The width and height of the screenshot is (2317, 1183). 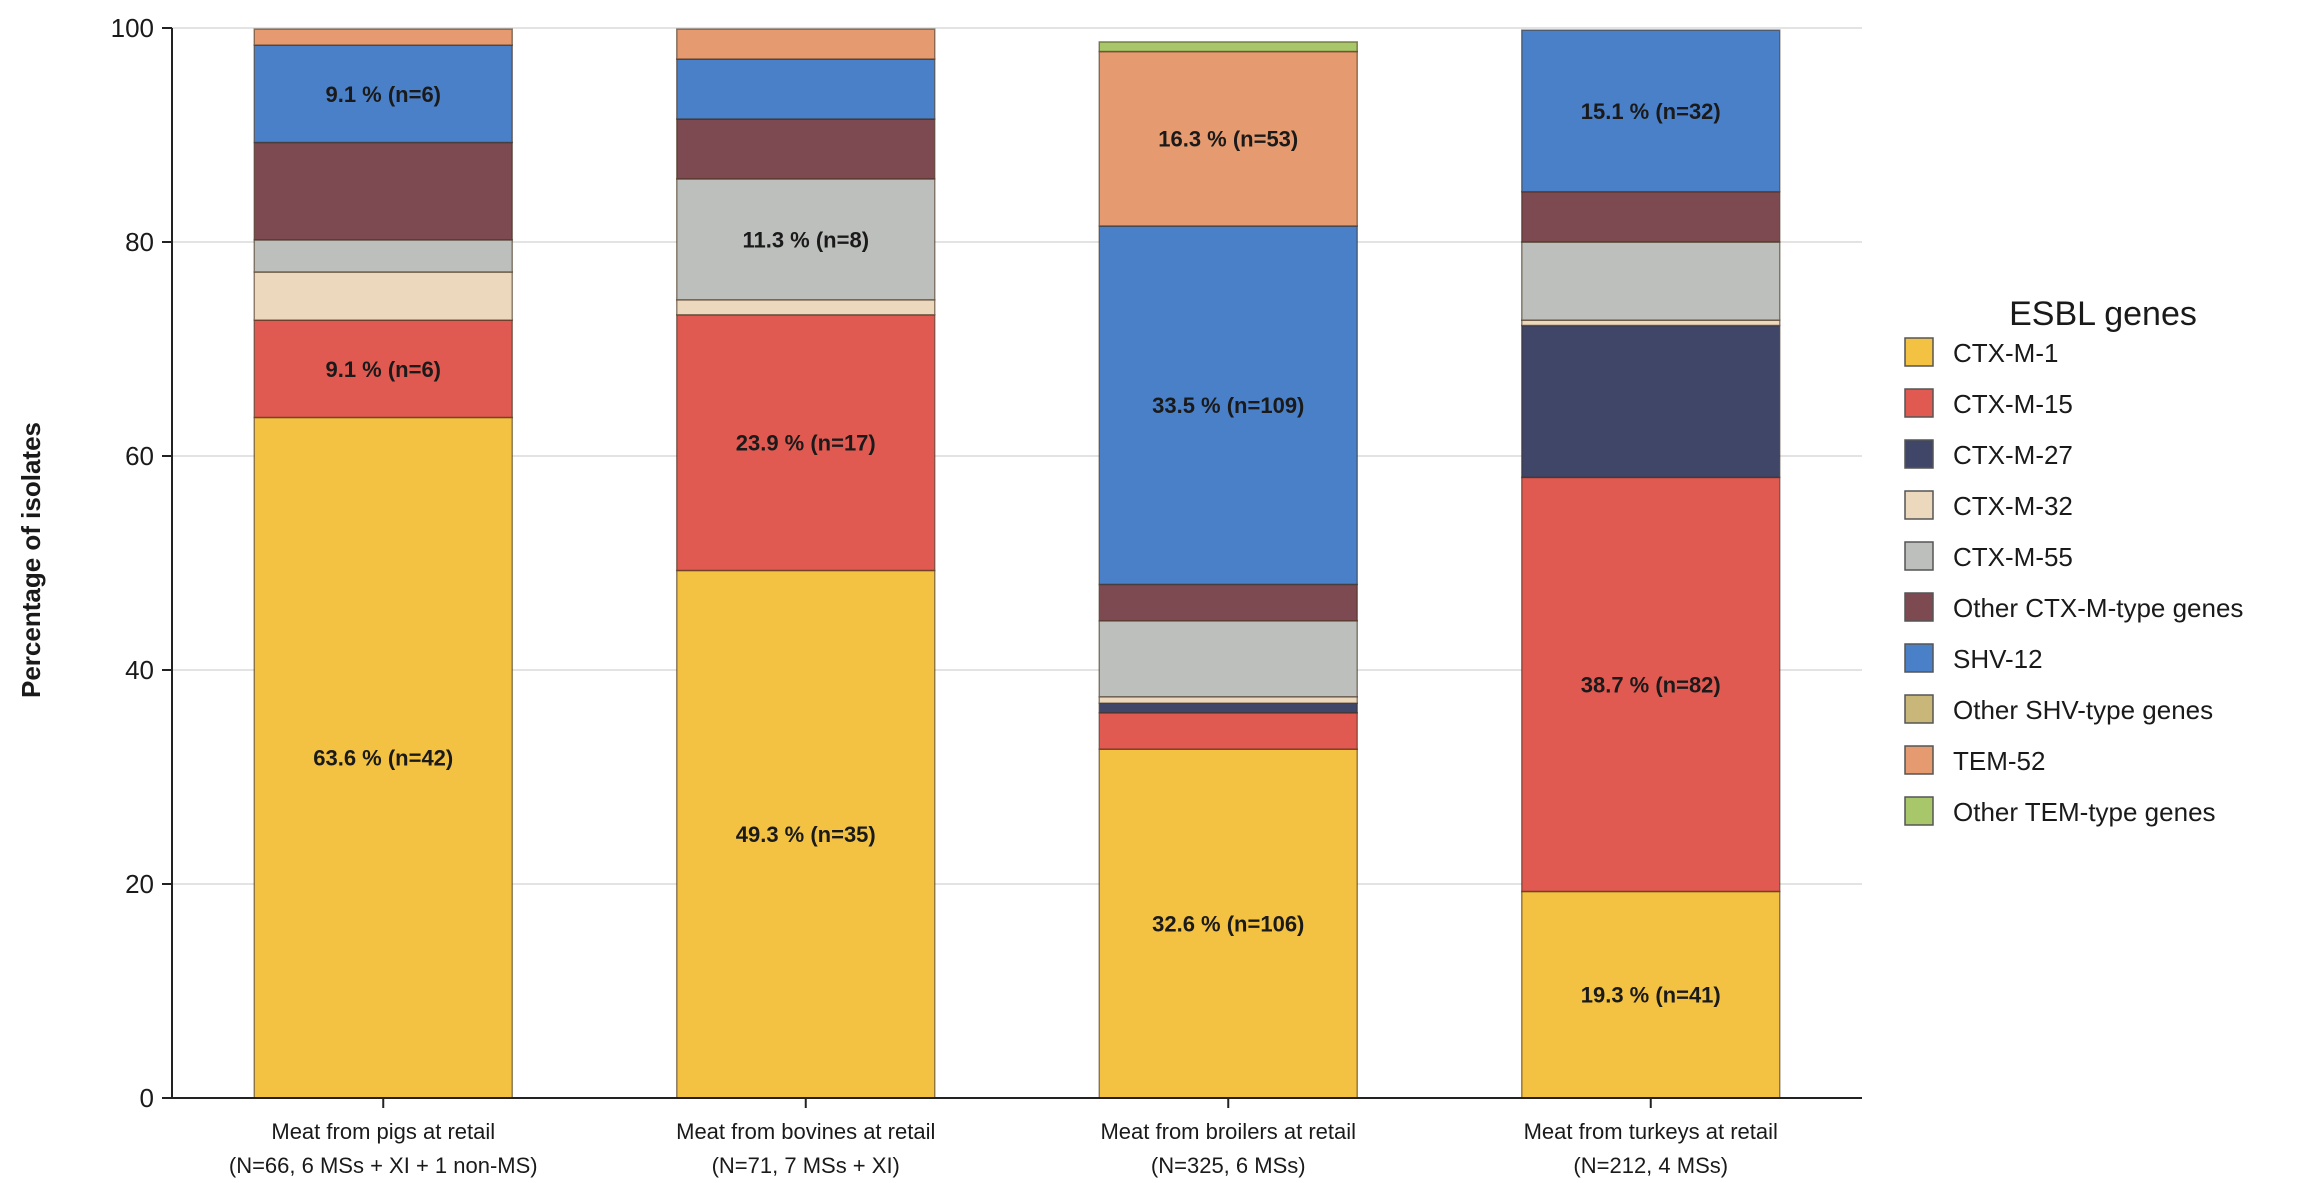 I want to click on legend-entry: SHV-12, so click(x=1998, y=659).